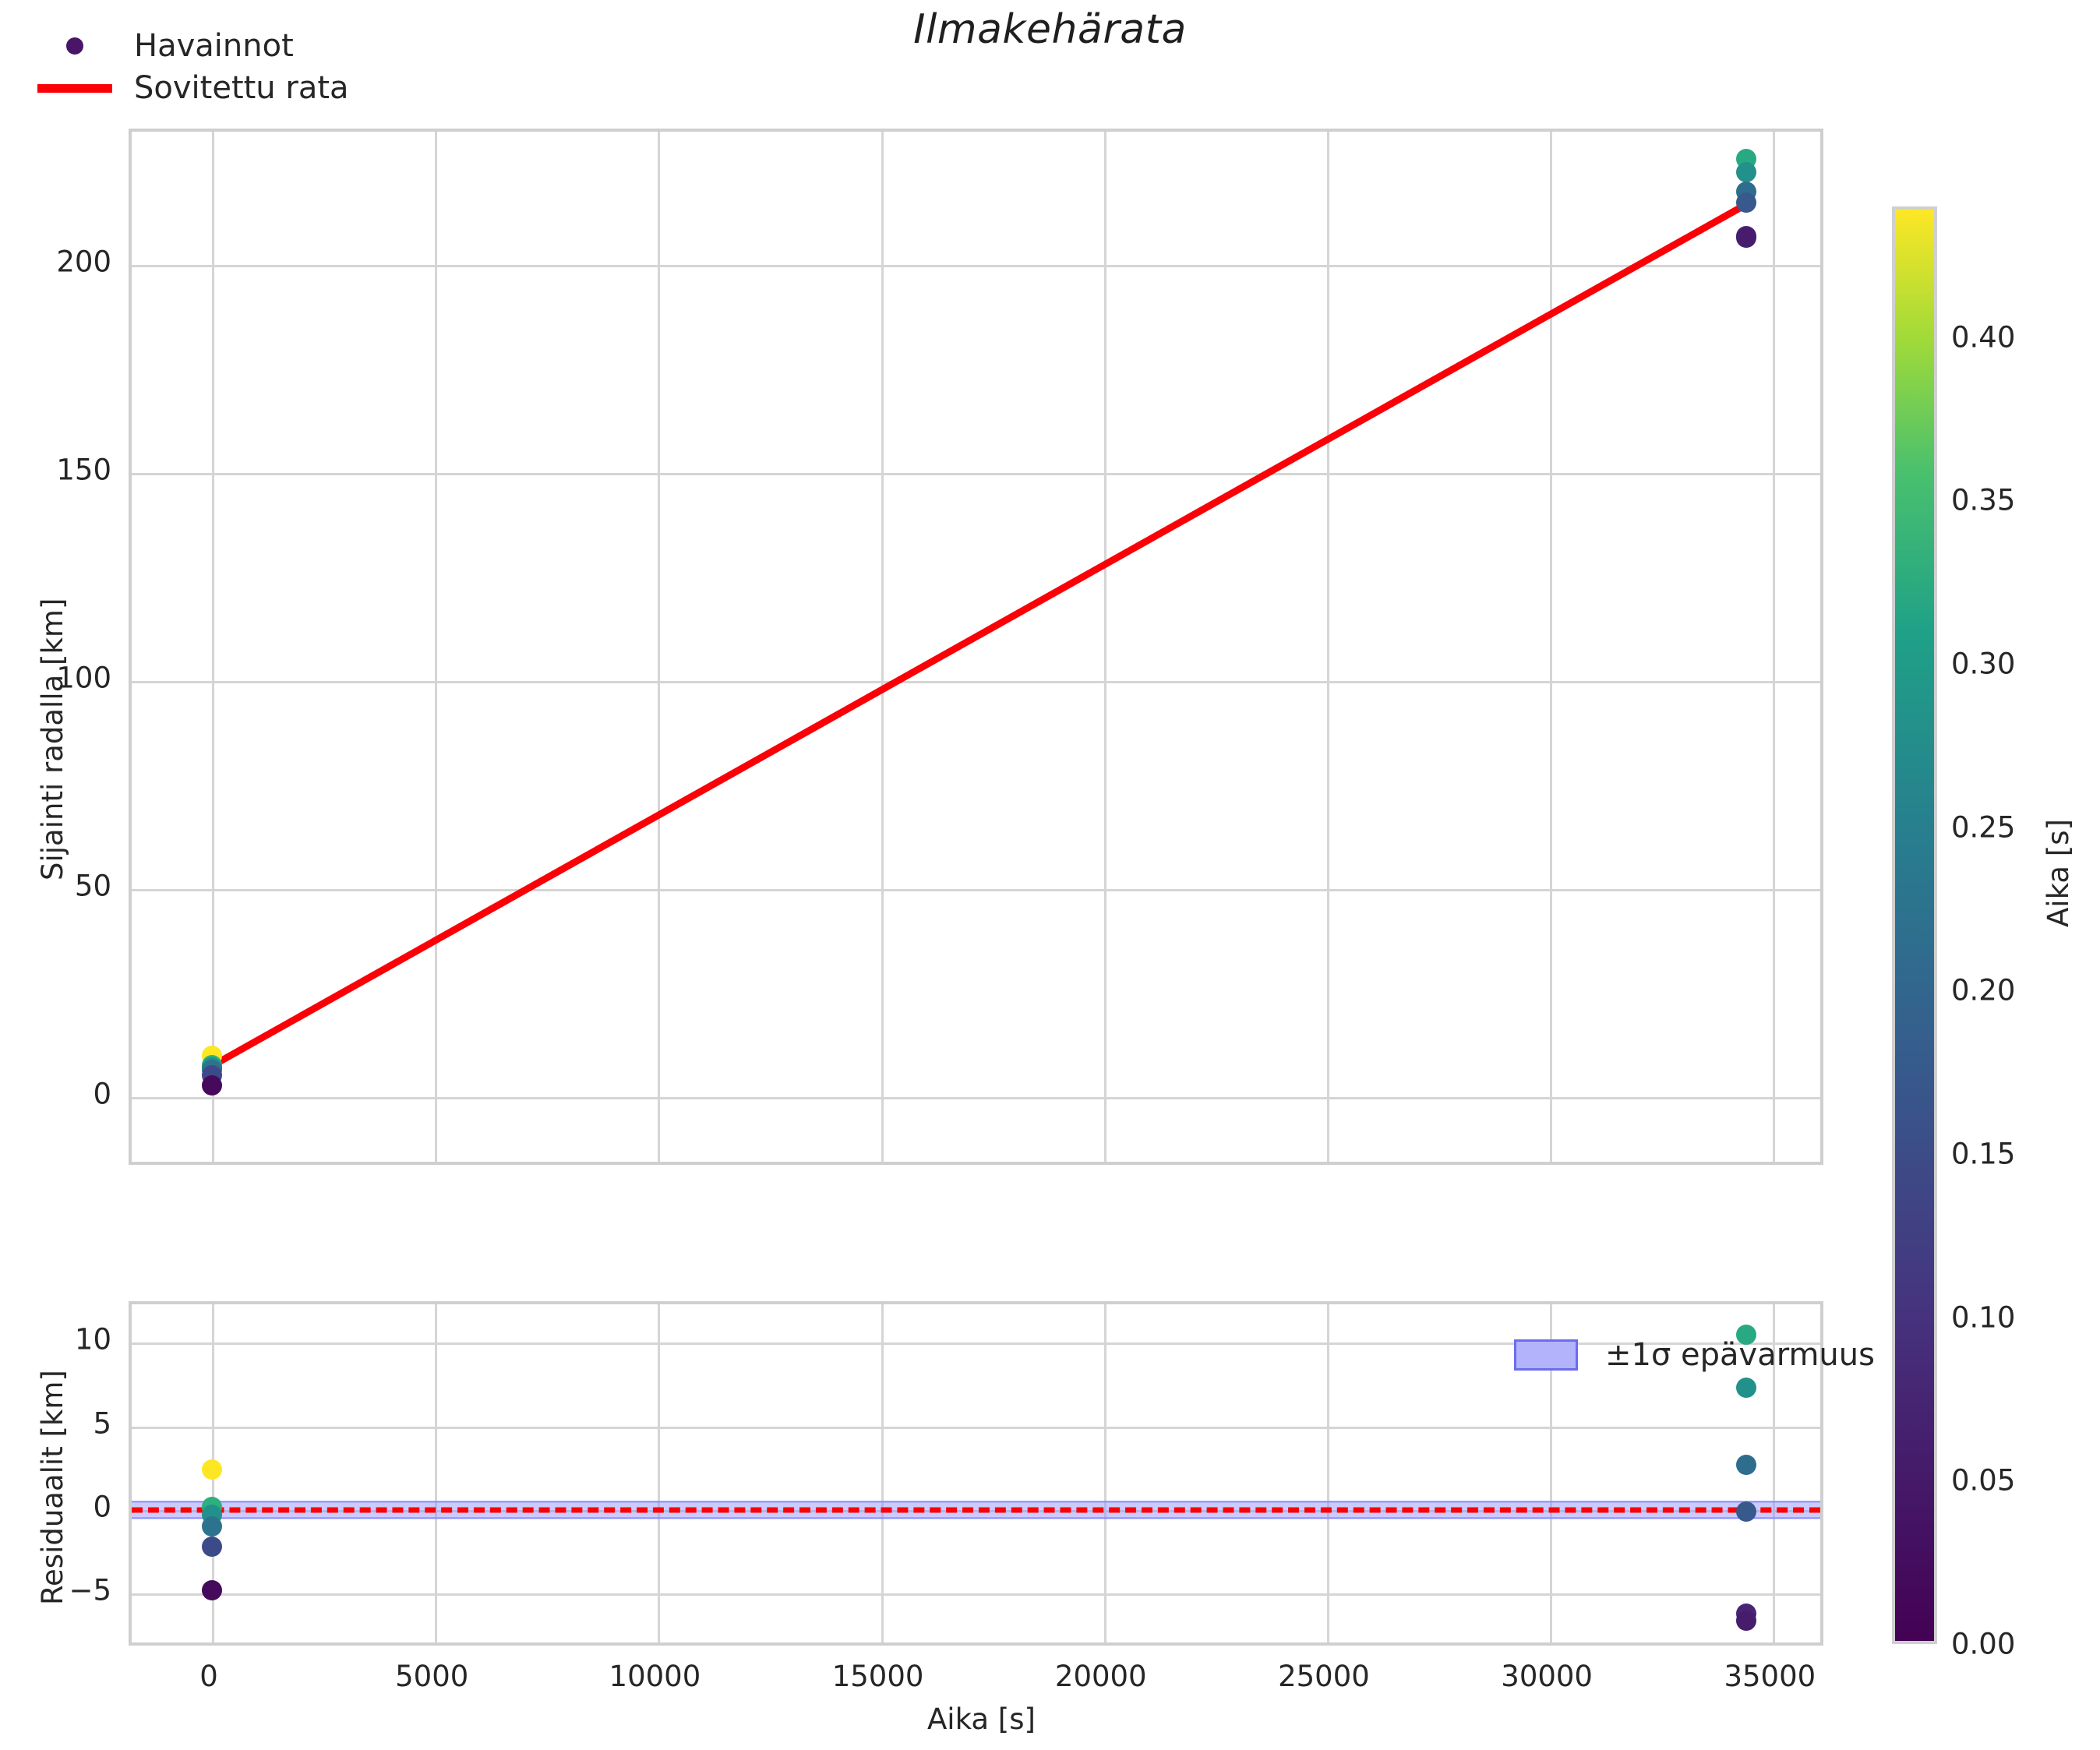 Image resolution: width=2100 pixels, height=1750 pixels. I want to click on colorbar-tick-label: 0.40, so click(1984, 337).